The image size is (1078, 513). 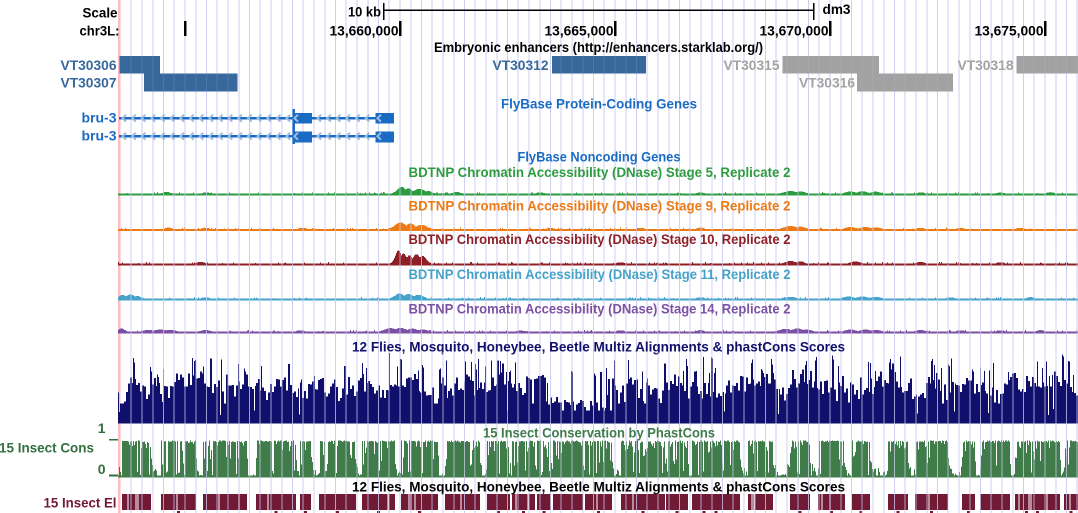 I want to click on svg-text: VT30306, so click(x=89, y=65).